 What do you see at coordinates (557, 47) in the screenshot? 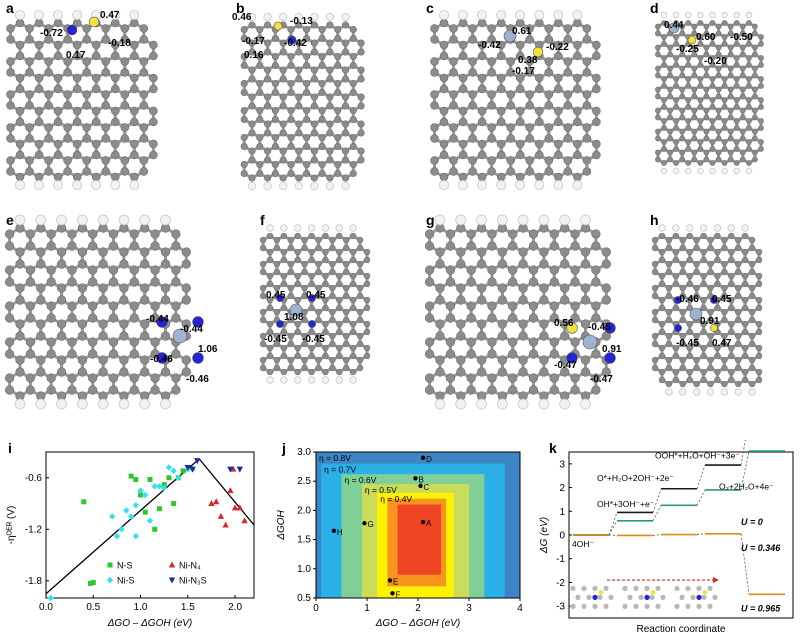
I see `charge-label: -0.22` at bounding box center [557, 47].